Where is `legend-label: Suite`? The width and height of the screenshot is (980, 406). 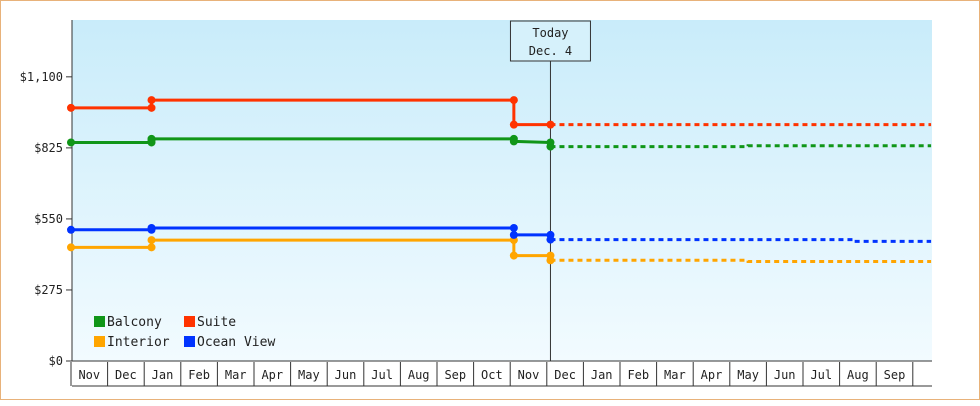 legend-label: Suite is located at coordinates (216, 322).